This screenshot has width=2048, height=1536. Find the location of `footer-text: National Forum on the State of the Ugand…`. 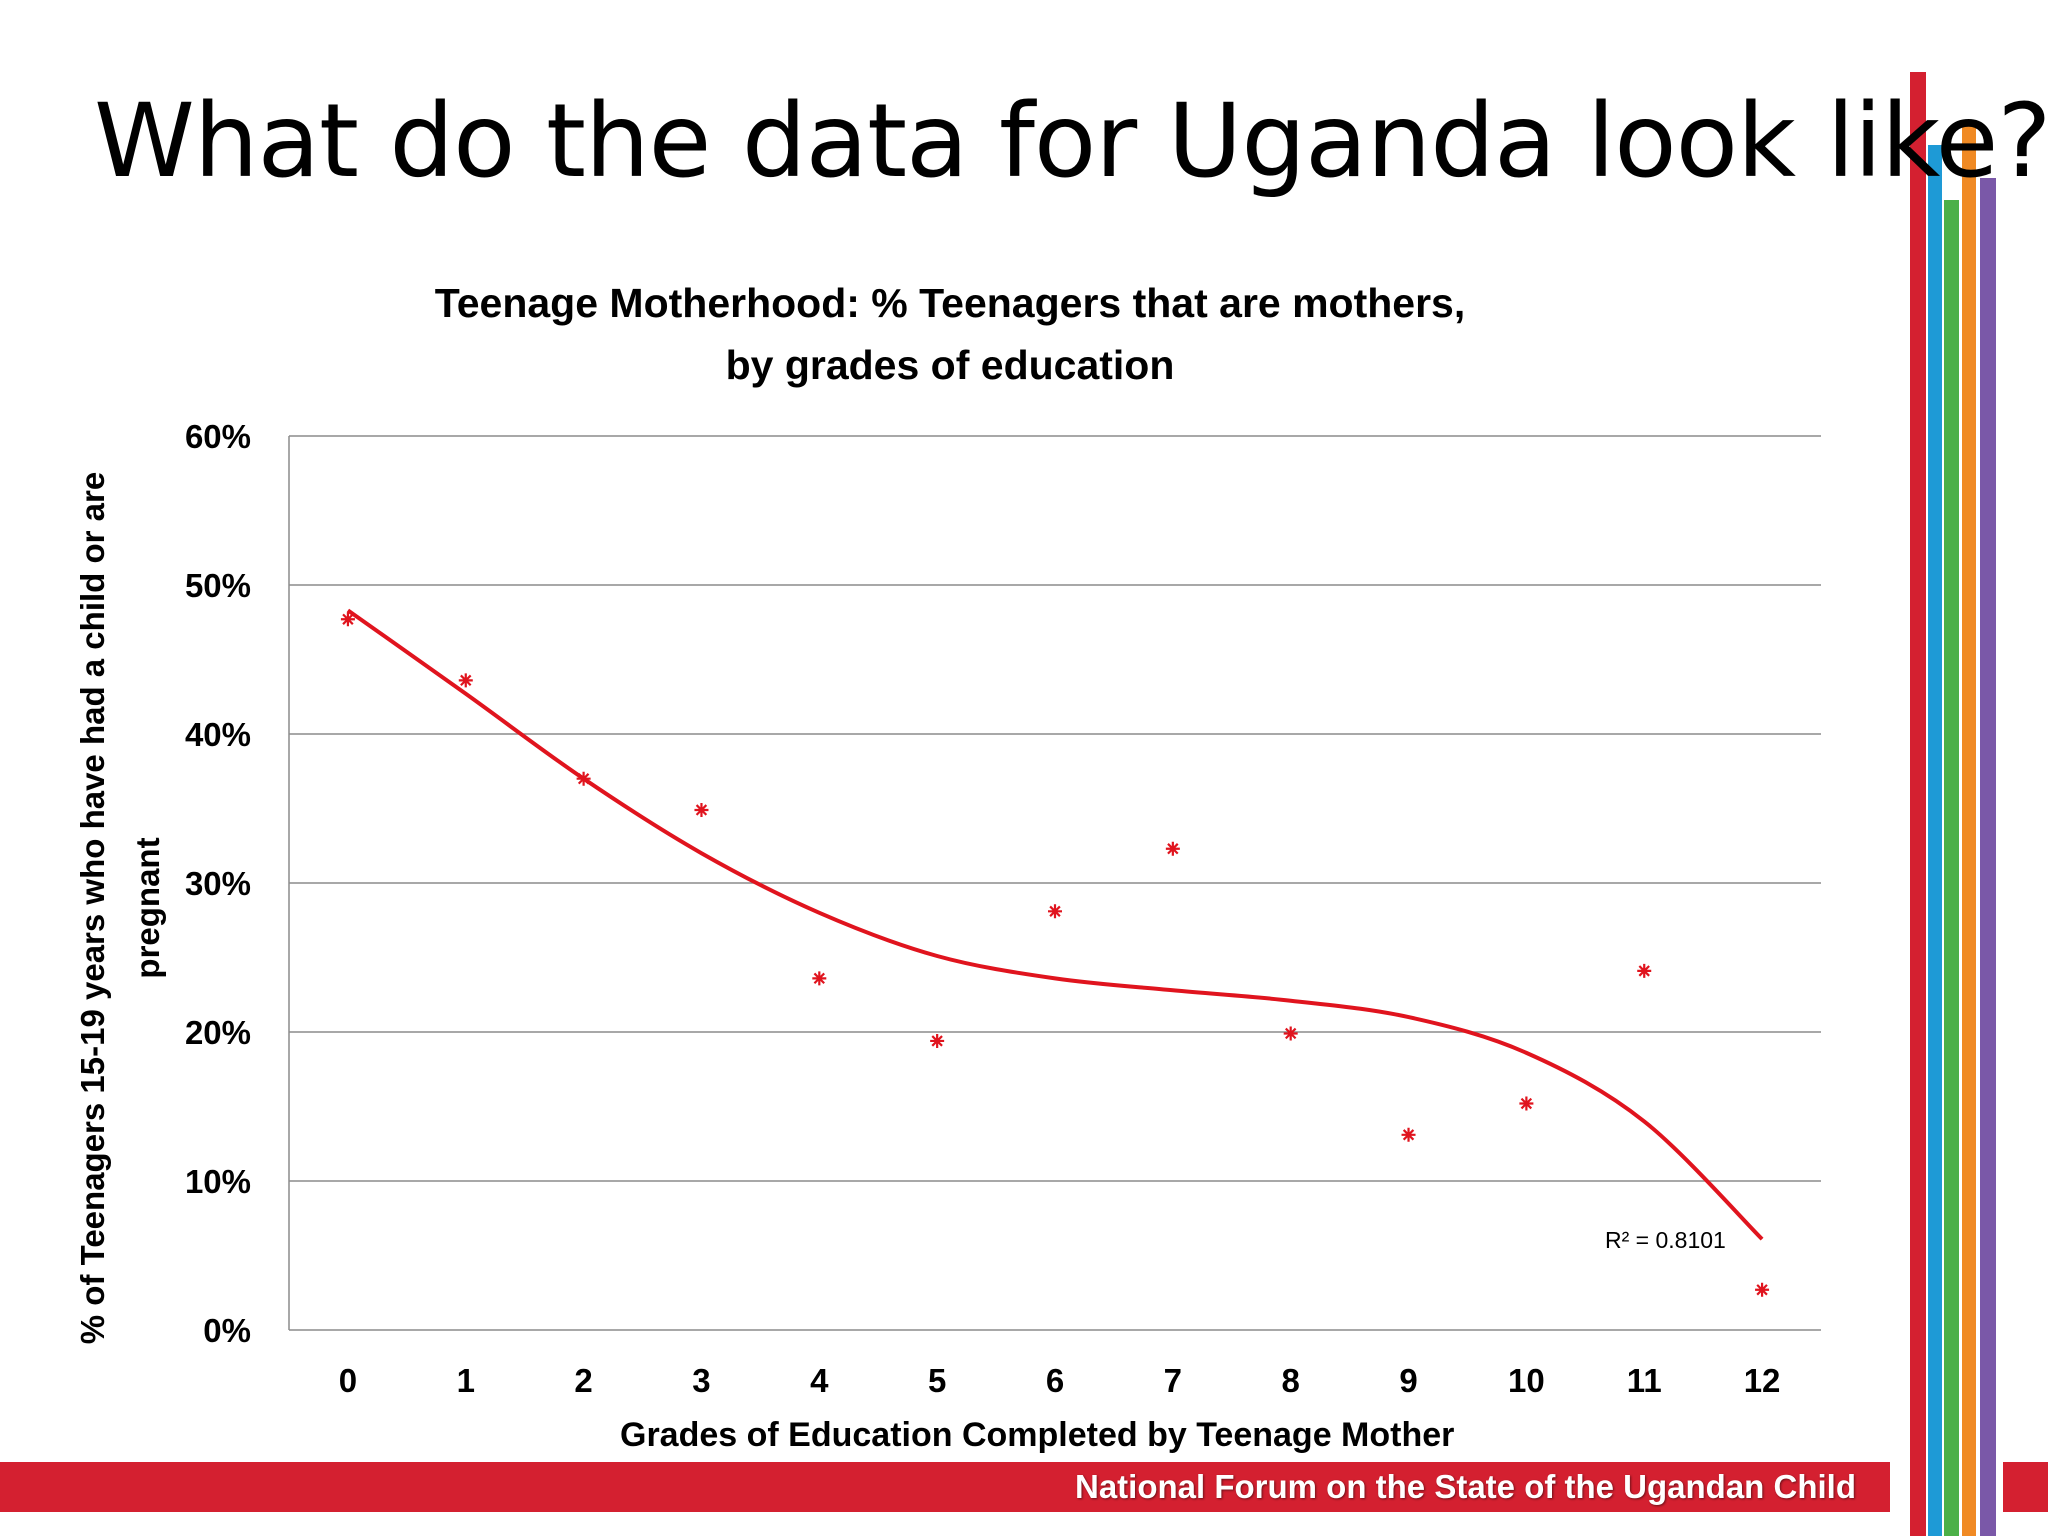

footer-text: National Forum on the State of the Ugand… is located at coordinates (1465, 1486).